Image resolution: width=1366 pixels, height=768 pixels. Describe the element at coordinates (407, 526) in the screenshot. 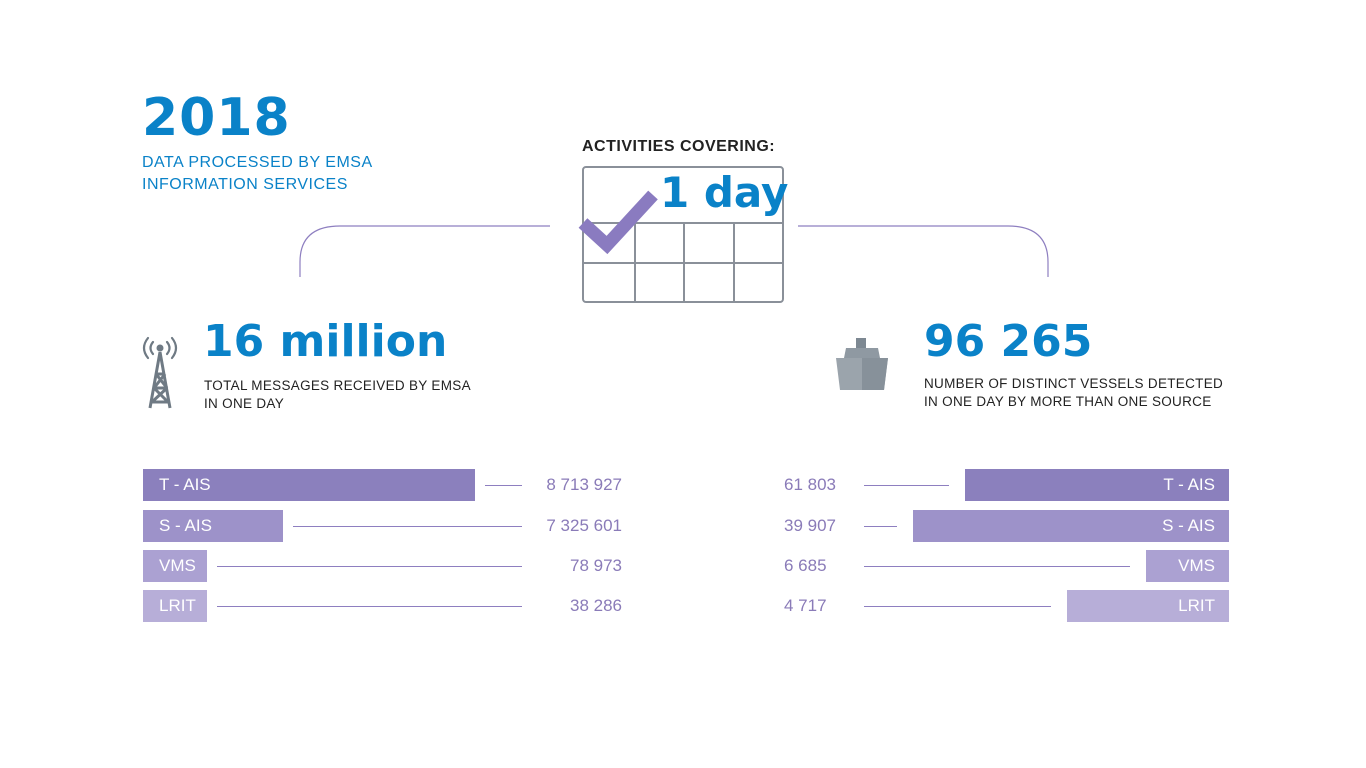

I see `left-connector-line-s-ais` at that location.